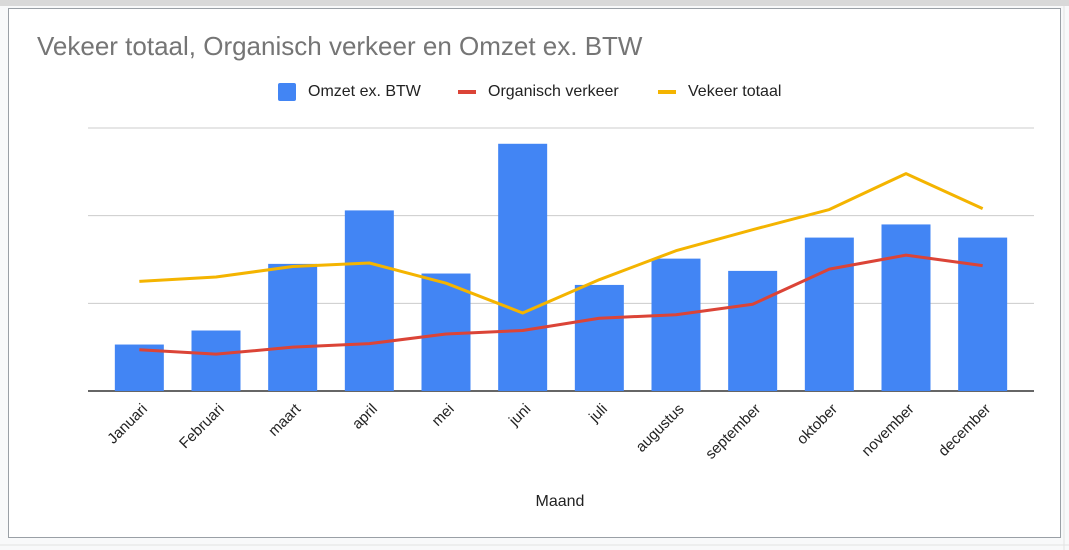  What do you see at coordinates (365, 91) in the screenshot?
I see `legend-label: Omzet ex. BTW` at bounding box center [365, 91].